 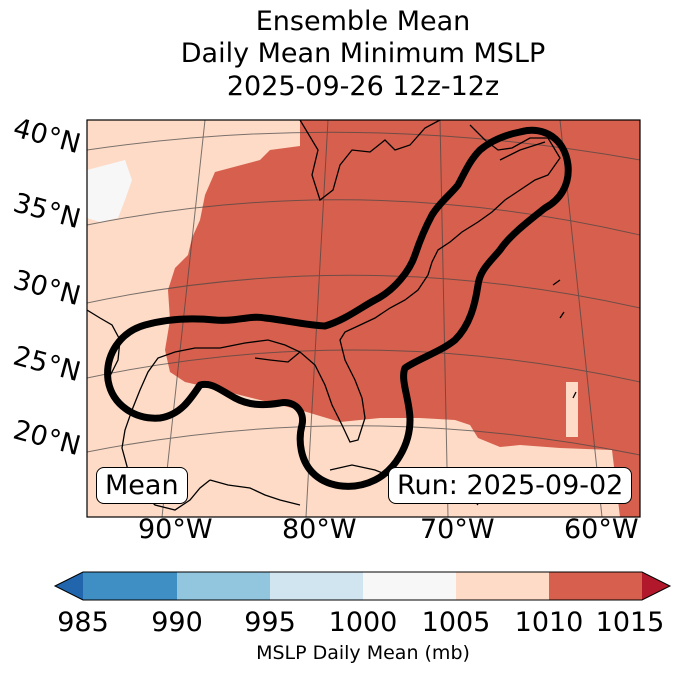 What do you see at coordinates (510, 485) in the screenshot?
I see `run-date-box: Run: 2025-09-02` at bounding box center [510, 485].